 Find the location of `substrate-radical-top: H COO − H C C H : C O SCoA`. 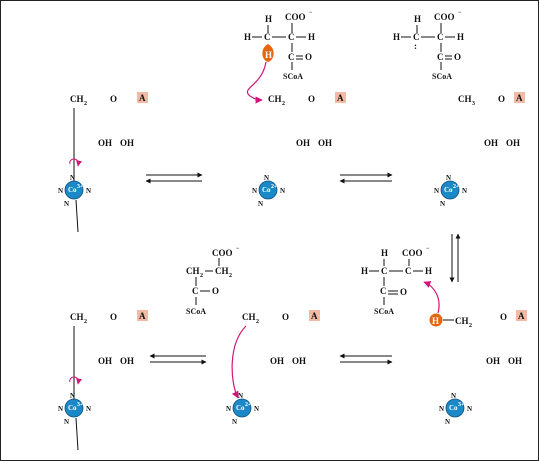

substrate-radical-top: H COO − H C C H : C O SCoA is located at coordinates (428, 45).